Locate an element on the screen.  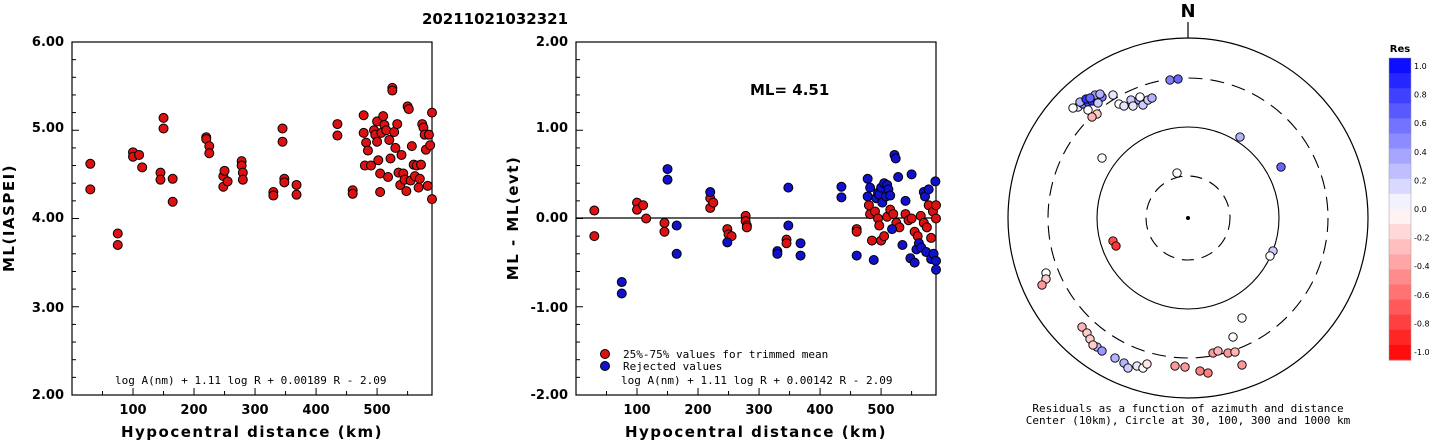
legend-red-marker is located at coordinates (605, 354).